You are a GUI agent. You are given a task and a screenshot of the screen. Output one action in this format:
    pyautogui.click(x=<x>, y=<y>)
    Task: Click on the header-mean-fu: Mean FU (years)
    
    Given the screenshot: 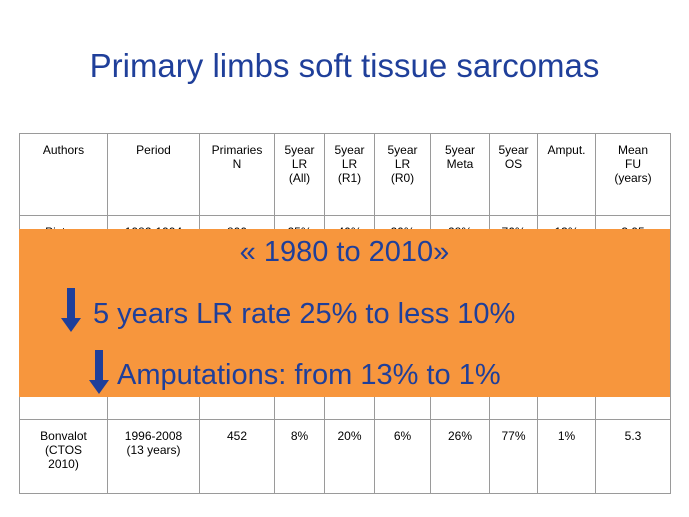 What is the action you would take?
    pyautogui.click(x=633, y=174)
    